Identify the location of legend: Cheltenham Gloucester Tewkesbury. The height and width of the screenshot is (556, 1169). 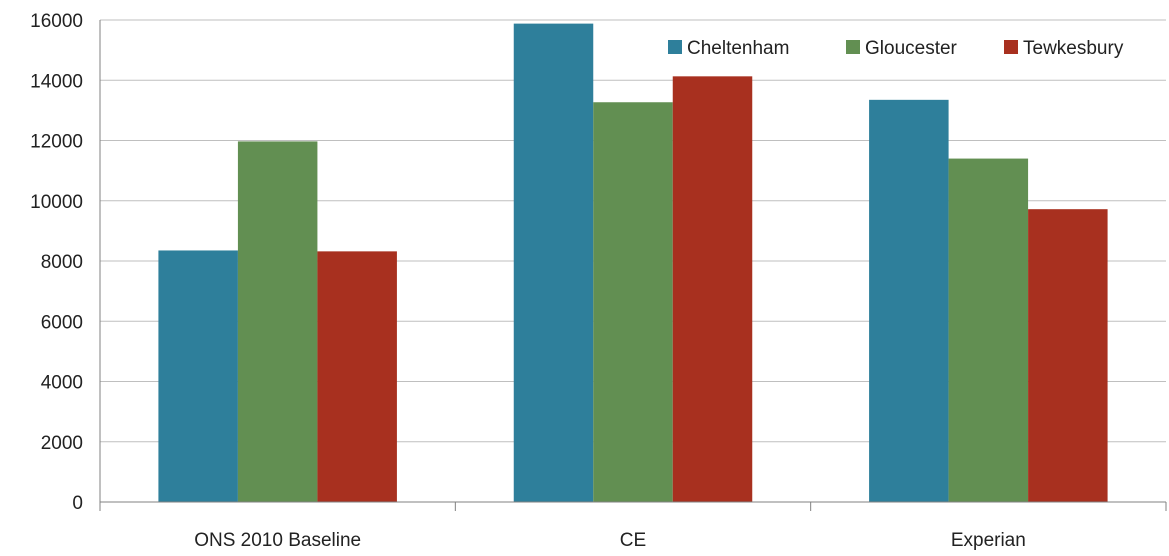
(896, 48).